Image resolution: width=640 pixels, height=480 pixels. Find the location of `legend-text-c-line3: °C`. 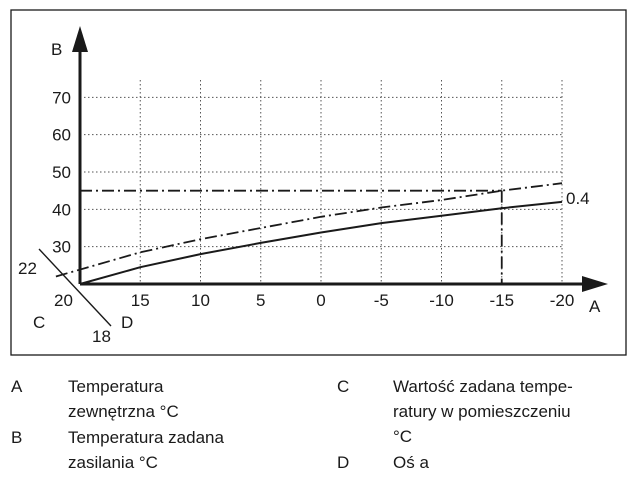

legend-text-c-line3: °C is located at coordinates (403, 436).